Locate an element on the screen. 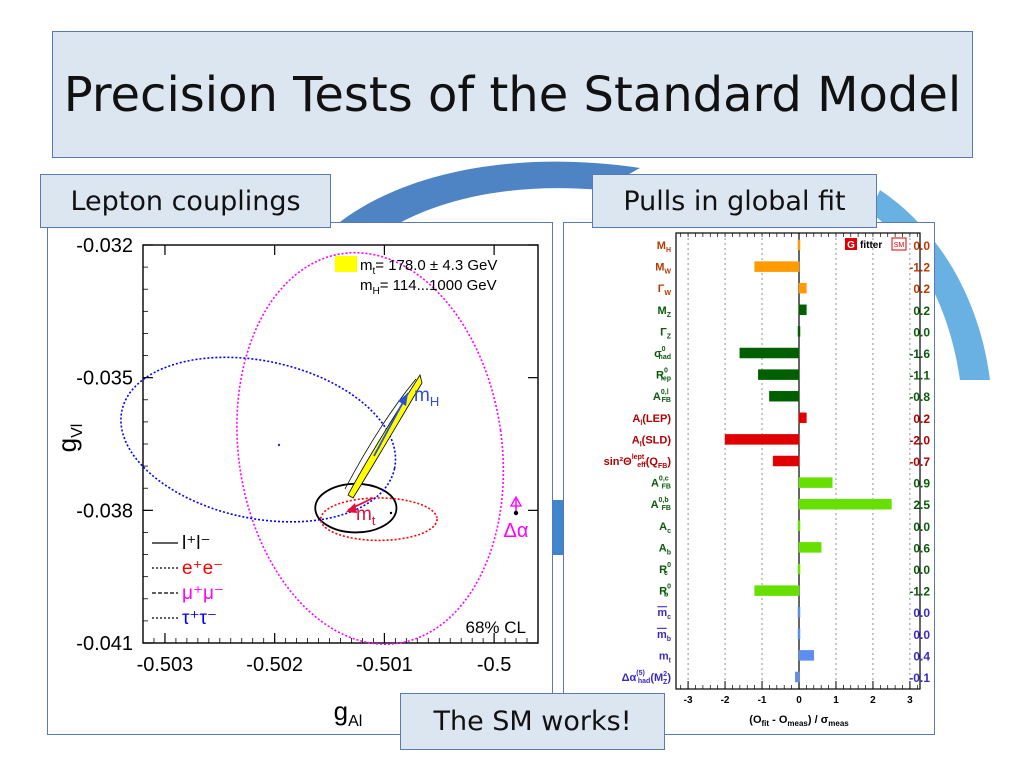  legend-entry: τ⁺τ⁻ is located at coordinates (199, 618).